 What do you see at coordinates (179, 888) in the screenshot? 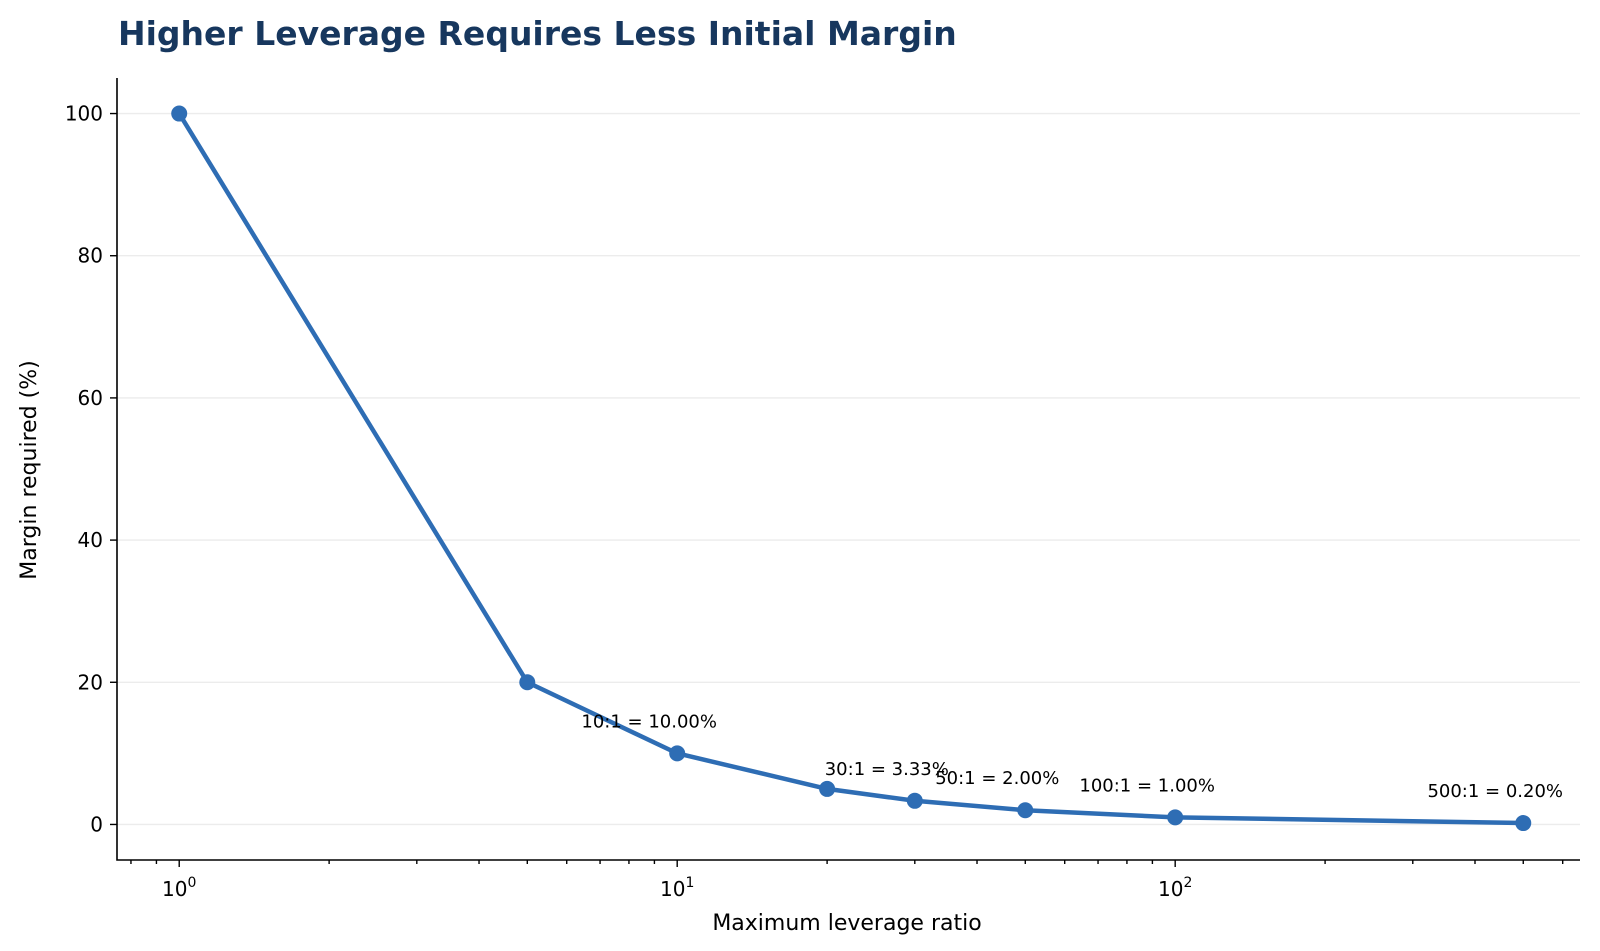
I see `x-tick-label: 10⁰` at bounding box center [179, 888].